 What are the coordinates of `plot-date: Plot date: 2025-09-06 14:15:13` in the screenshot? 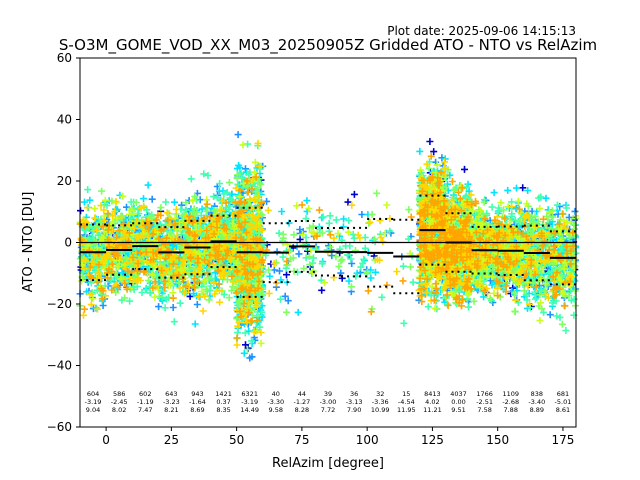 It's located at (481, 31).